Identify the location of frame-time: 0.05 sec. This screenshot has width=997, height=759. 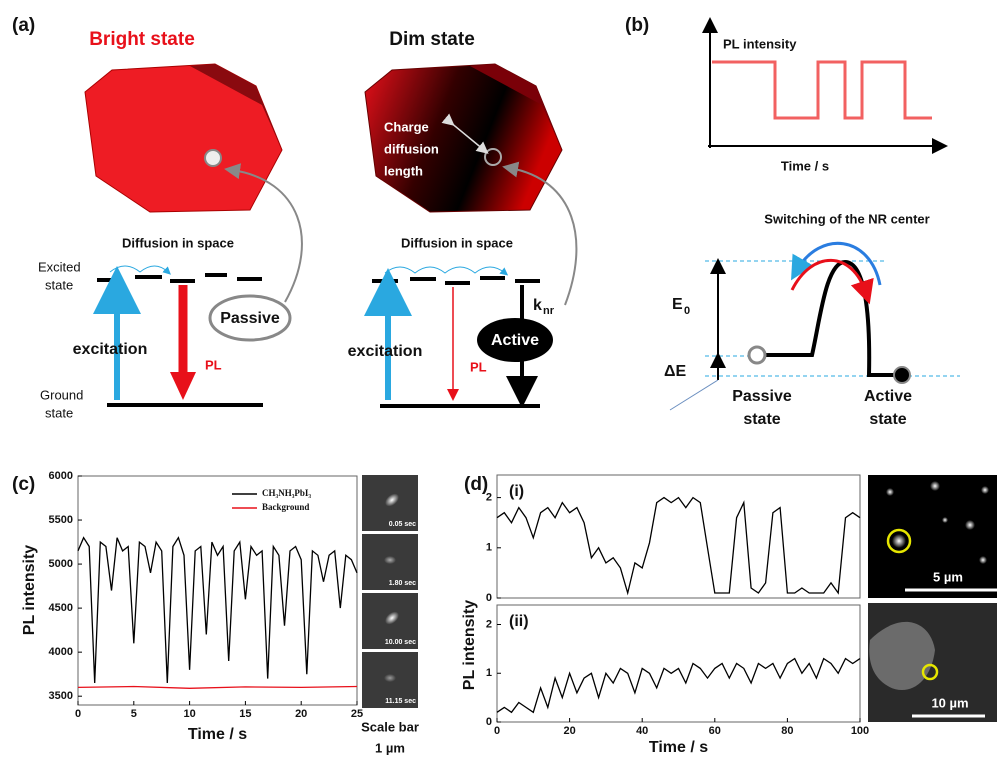
(402, 524).